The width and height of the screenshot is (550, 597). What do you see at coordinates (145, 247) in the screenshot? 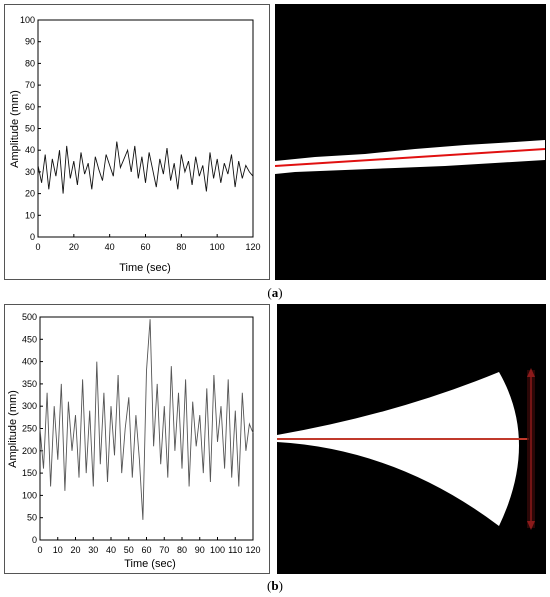
I see `chart-a-xtick-label: 60` at bounding box center [145, 247].